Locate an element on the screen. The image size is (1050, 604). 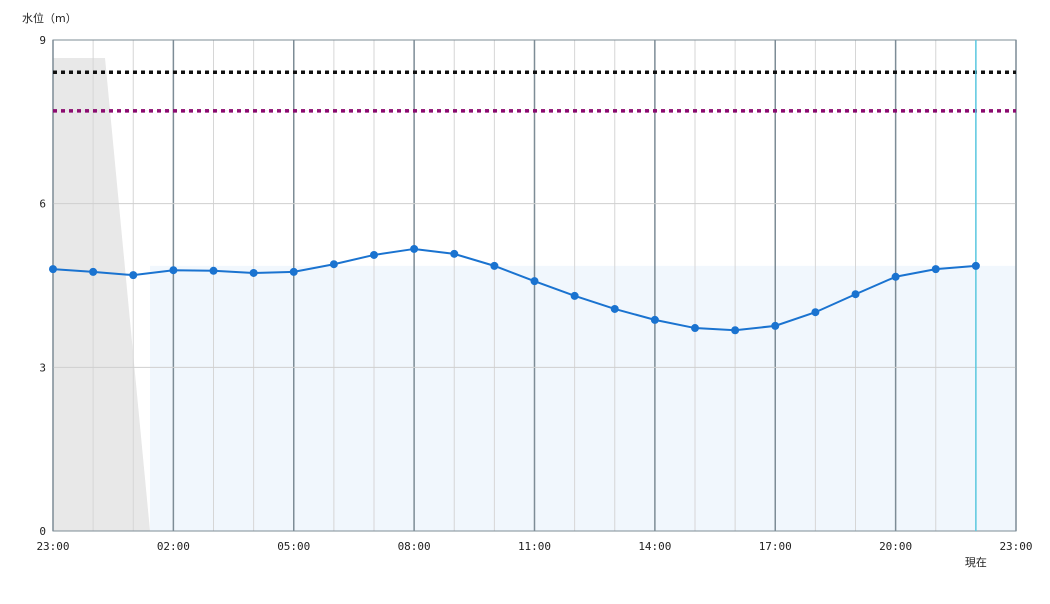
x-tick-label: 17:00 is located at coordinates (775, 546).